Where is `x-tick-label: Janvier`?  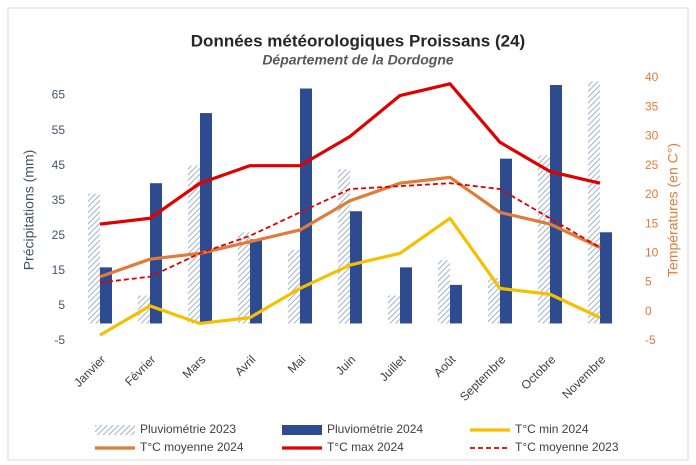
x-tick-label: Janvier is located at coordinates (89, 370).